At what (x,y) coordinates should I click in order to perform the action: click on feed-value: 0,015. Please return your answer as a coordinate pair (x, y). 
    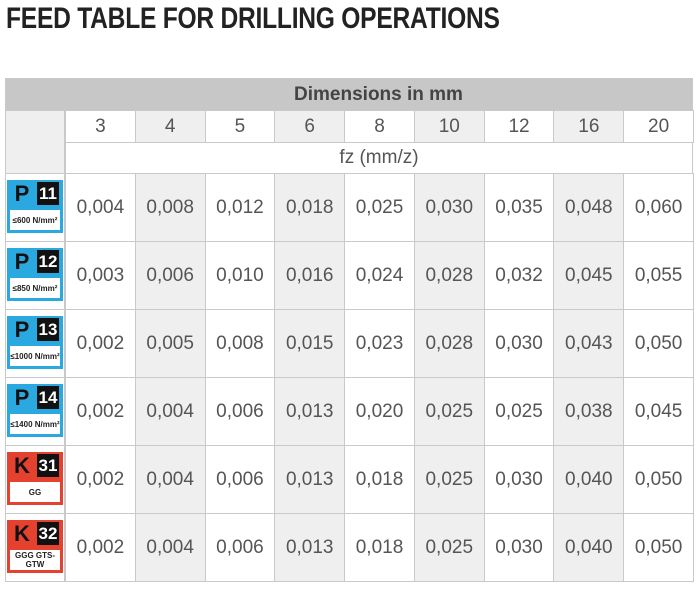
    Looking at the image, I should click on (310, 343).